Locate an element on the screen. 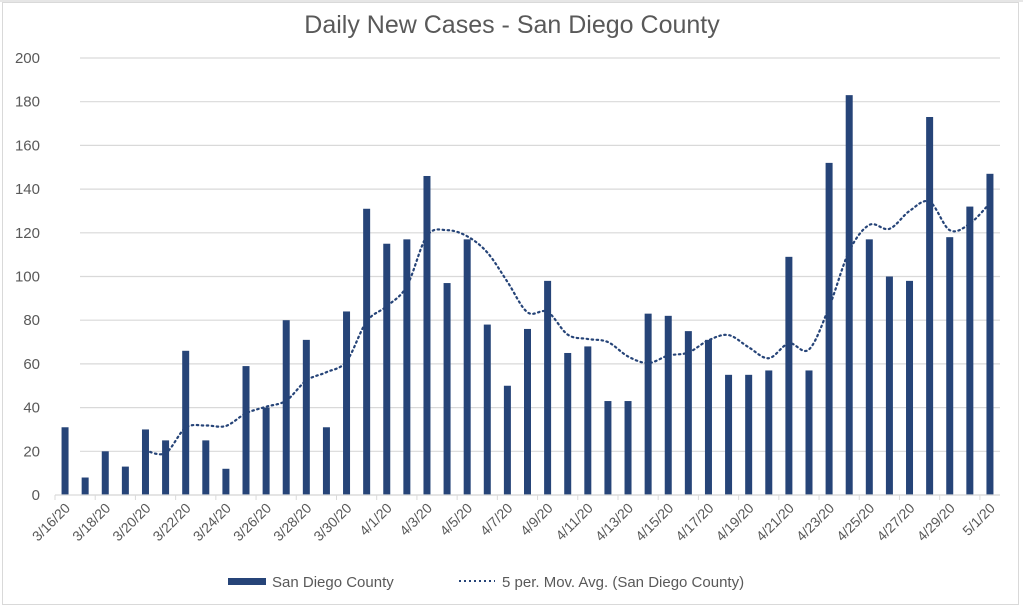  y-tick-label: 0 is located at coordinates (36, 495).